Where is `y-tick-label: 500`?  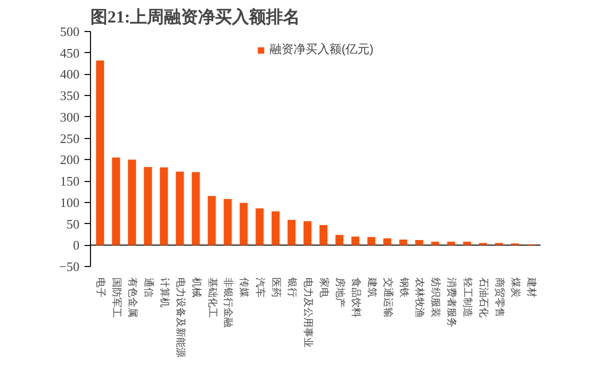 y-tick-label: 500 is located at coordinates (70, 31).